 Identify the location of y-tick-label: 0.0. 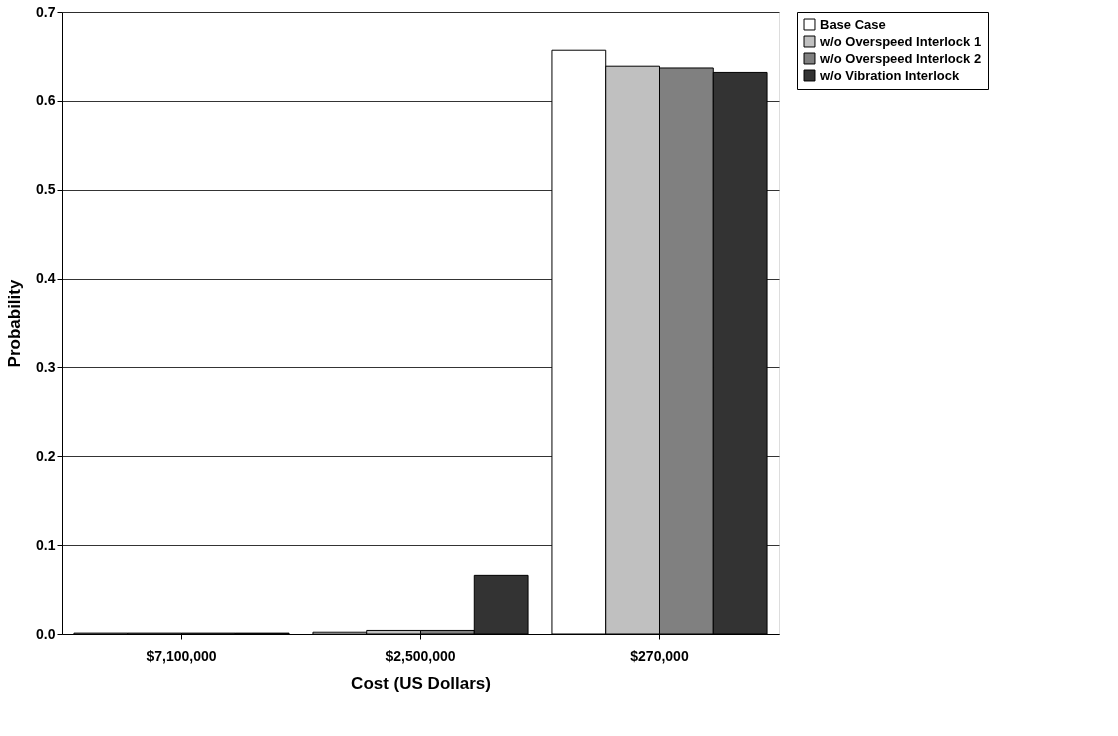
(46, 633).